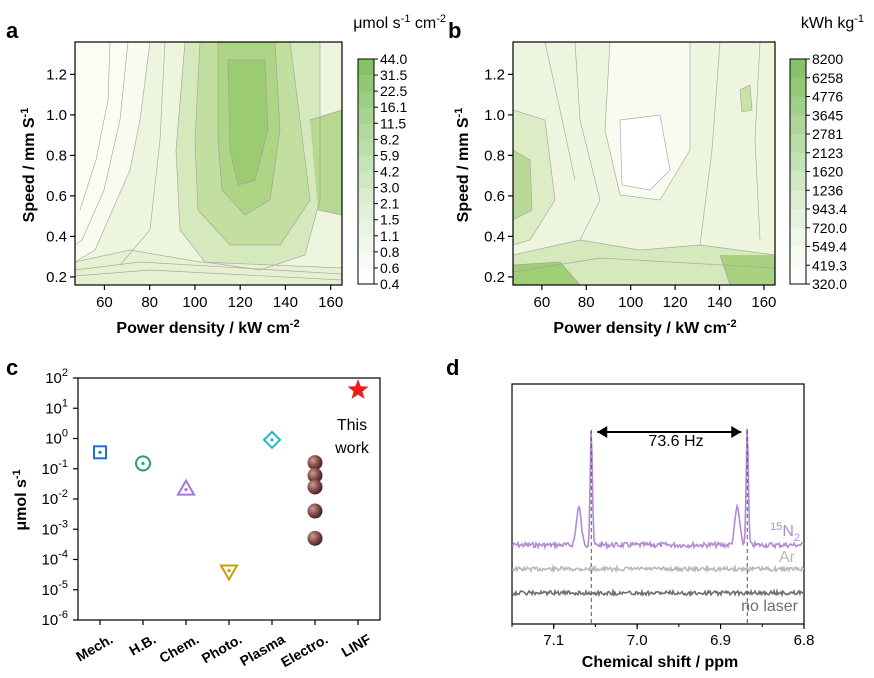  I want to click on d-series-label-no-laser: no laser, so click(770, 606).